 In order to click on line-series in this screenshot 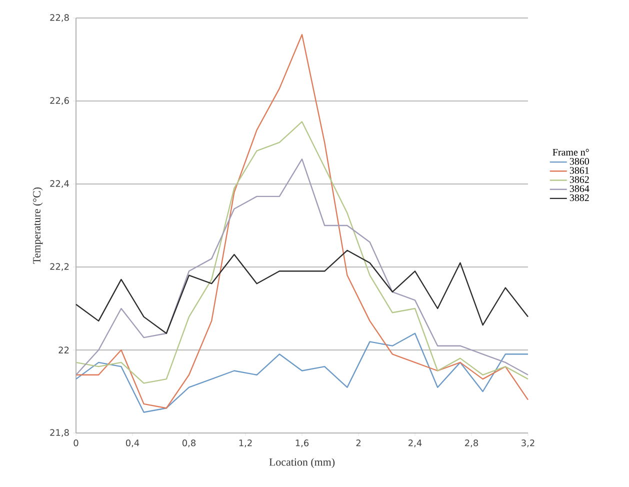, I will do `click(302, 372)`.